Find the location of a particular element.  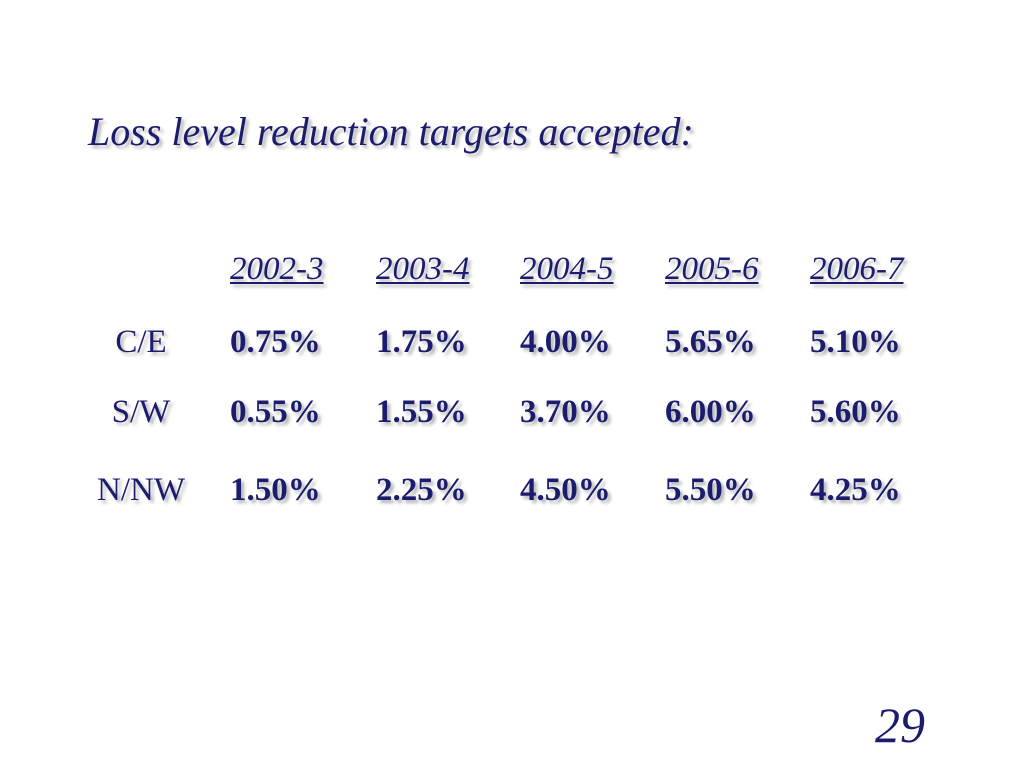

table-cell-value: 5.10% is located at coordinates (855, 342).